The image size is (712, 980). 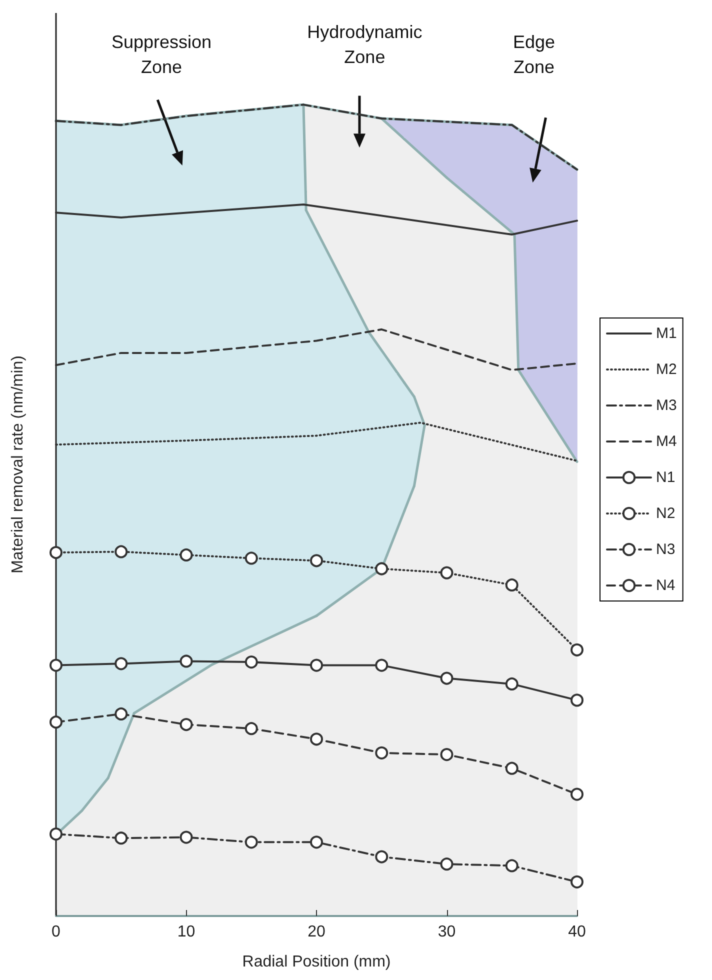 I want to click on x-axis-title: Radial Position (mm), so click(x=316, y=962).